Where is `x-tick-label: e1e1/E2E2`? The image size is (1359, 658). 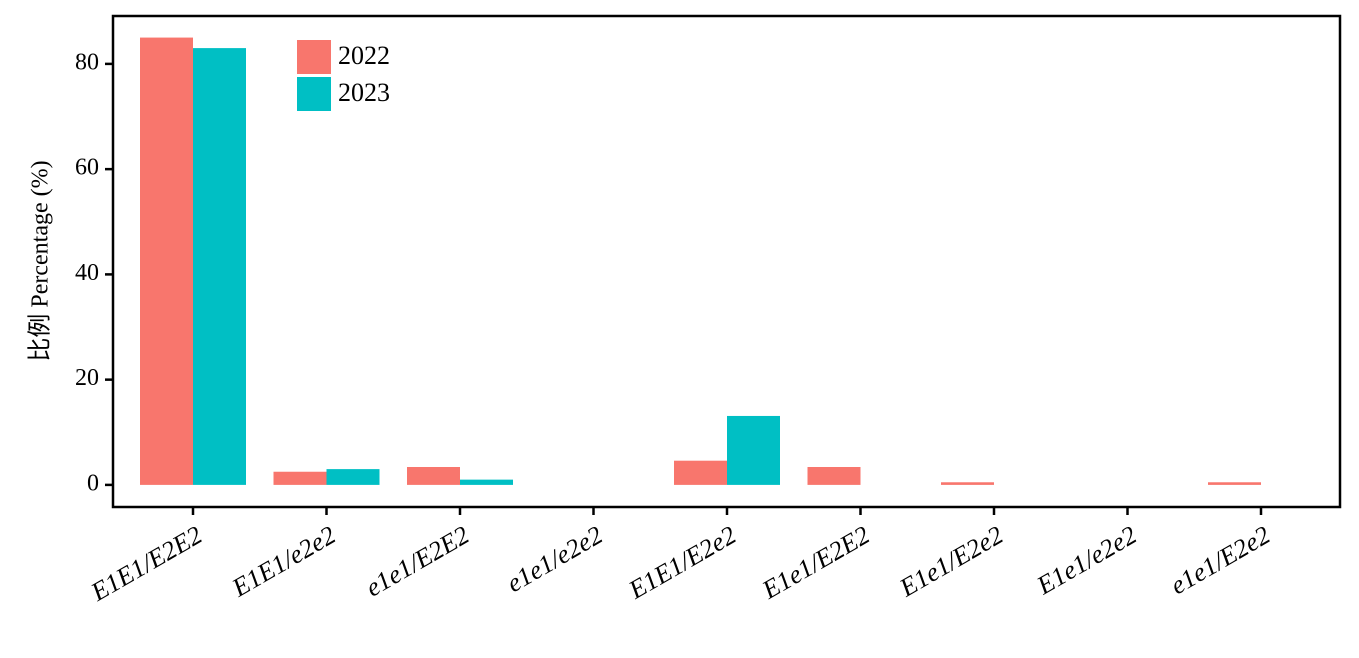
x-tick-label: e1e1/E2E2 is located at coordinates (417, 561).